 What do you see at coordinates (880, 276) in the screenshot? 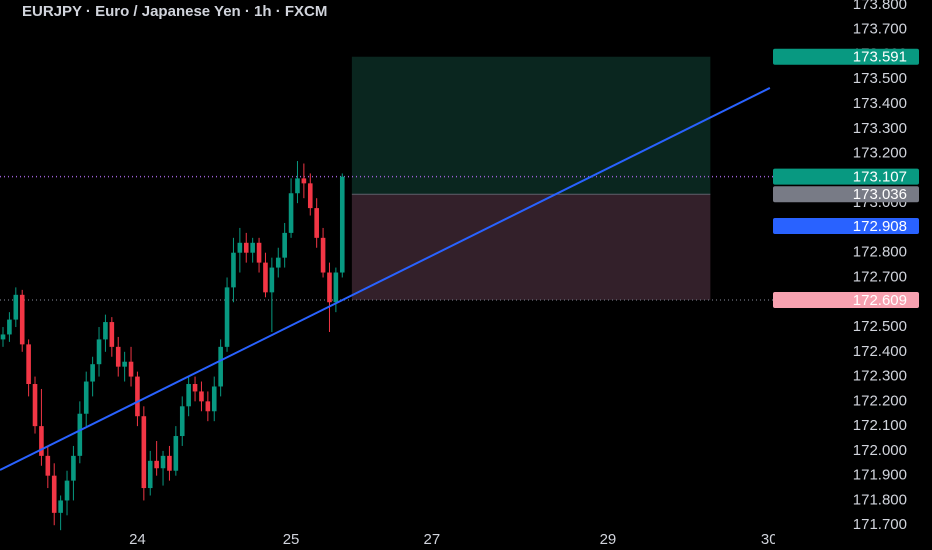
I see `y-tick-label: 172.700` at bounding box center [880, 276].